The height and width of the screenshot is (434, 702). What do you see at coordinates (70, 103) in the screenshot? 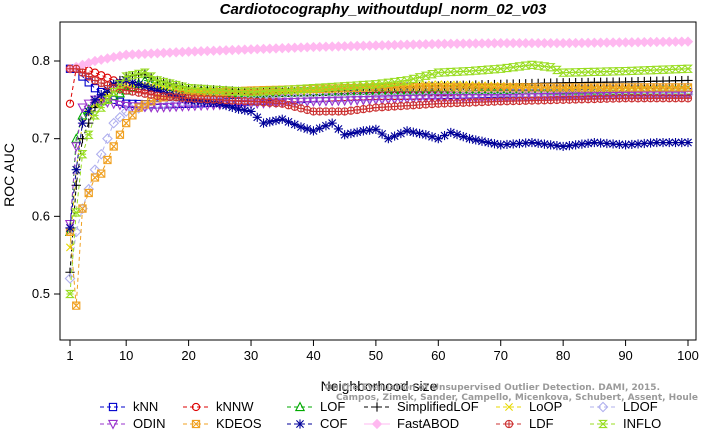
I see `point-knnw` at bounding box center [70, 103].